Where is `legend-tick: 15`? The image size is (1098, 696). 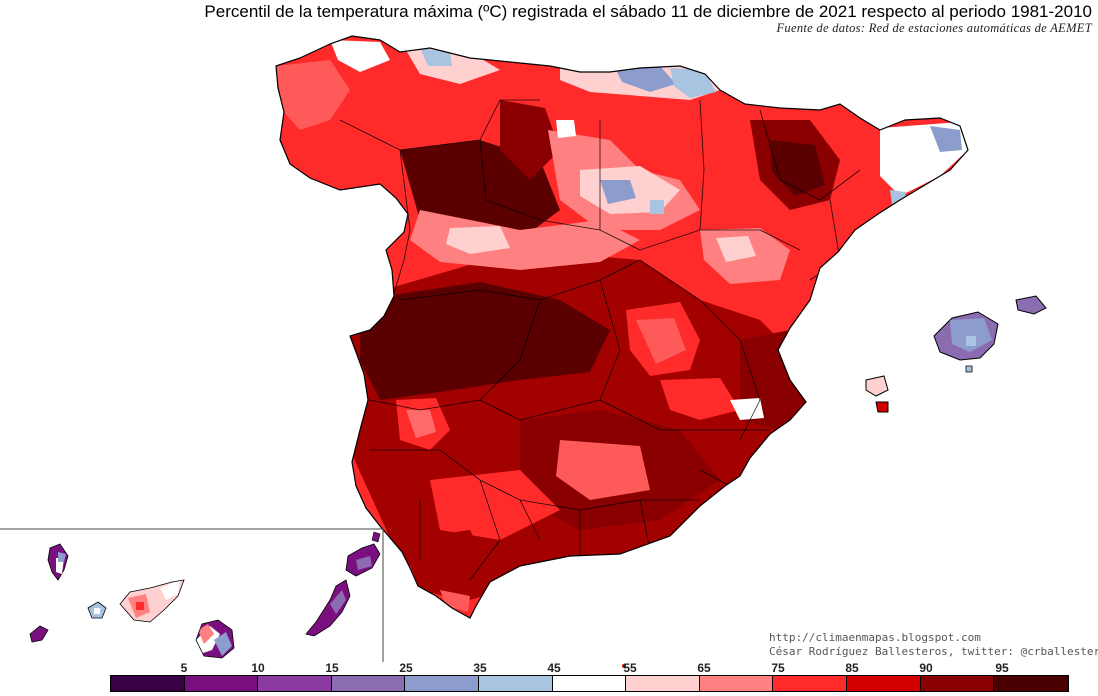 legend-tick: 15 is located at coordinates (332, 668).